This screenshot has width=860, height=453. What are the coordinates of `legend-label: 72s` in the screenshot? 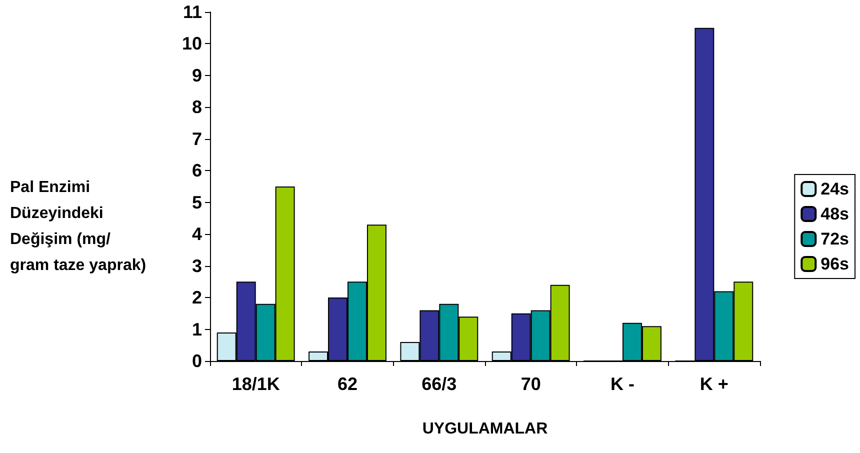 It's located at (835, 239).